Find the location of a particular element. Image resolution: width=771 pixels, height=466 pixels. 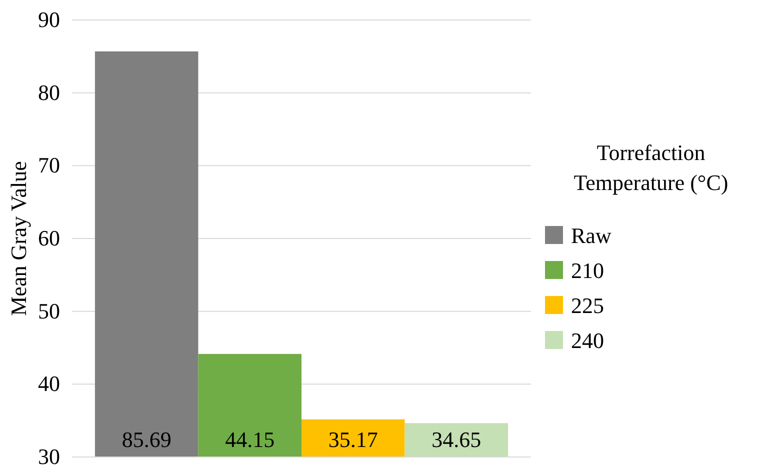

y-tick-label: 90 is located at coordinates (49, 19).